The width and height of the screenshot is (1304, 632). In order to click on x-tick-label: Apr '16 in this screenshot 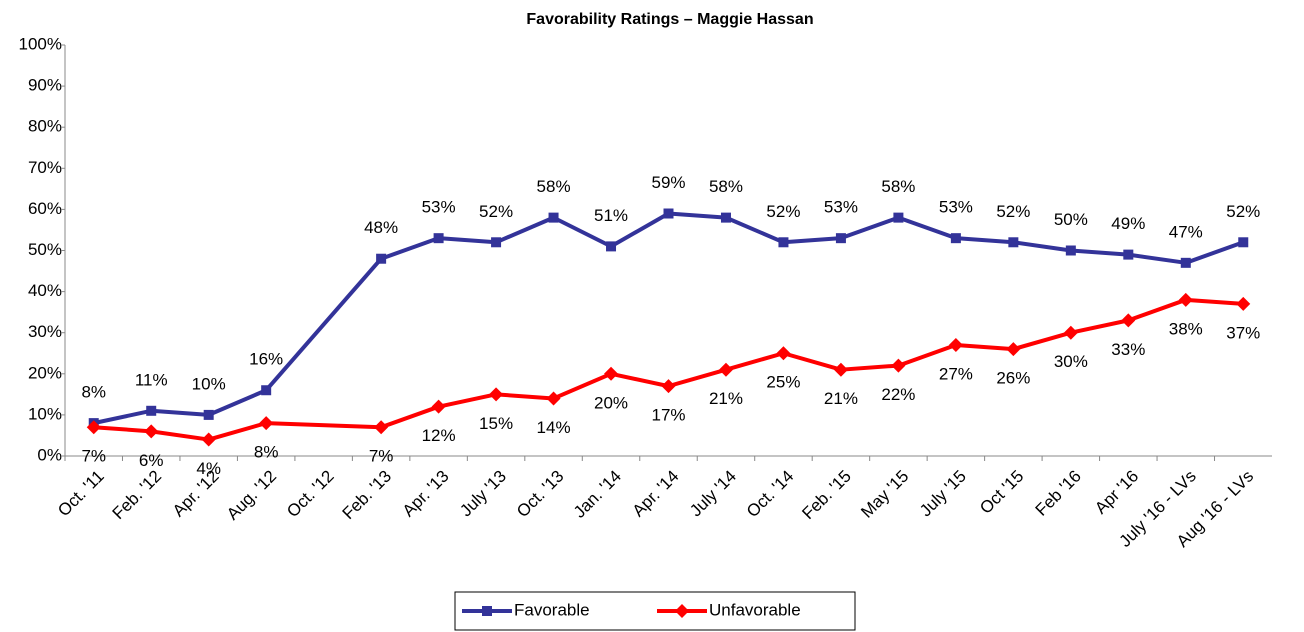, I will do `click(1116, 492)`.